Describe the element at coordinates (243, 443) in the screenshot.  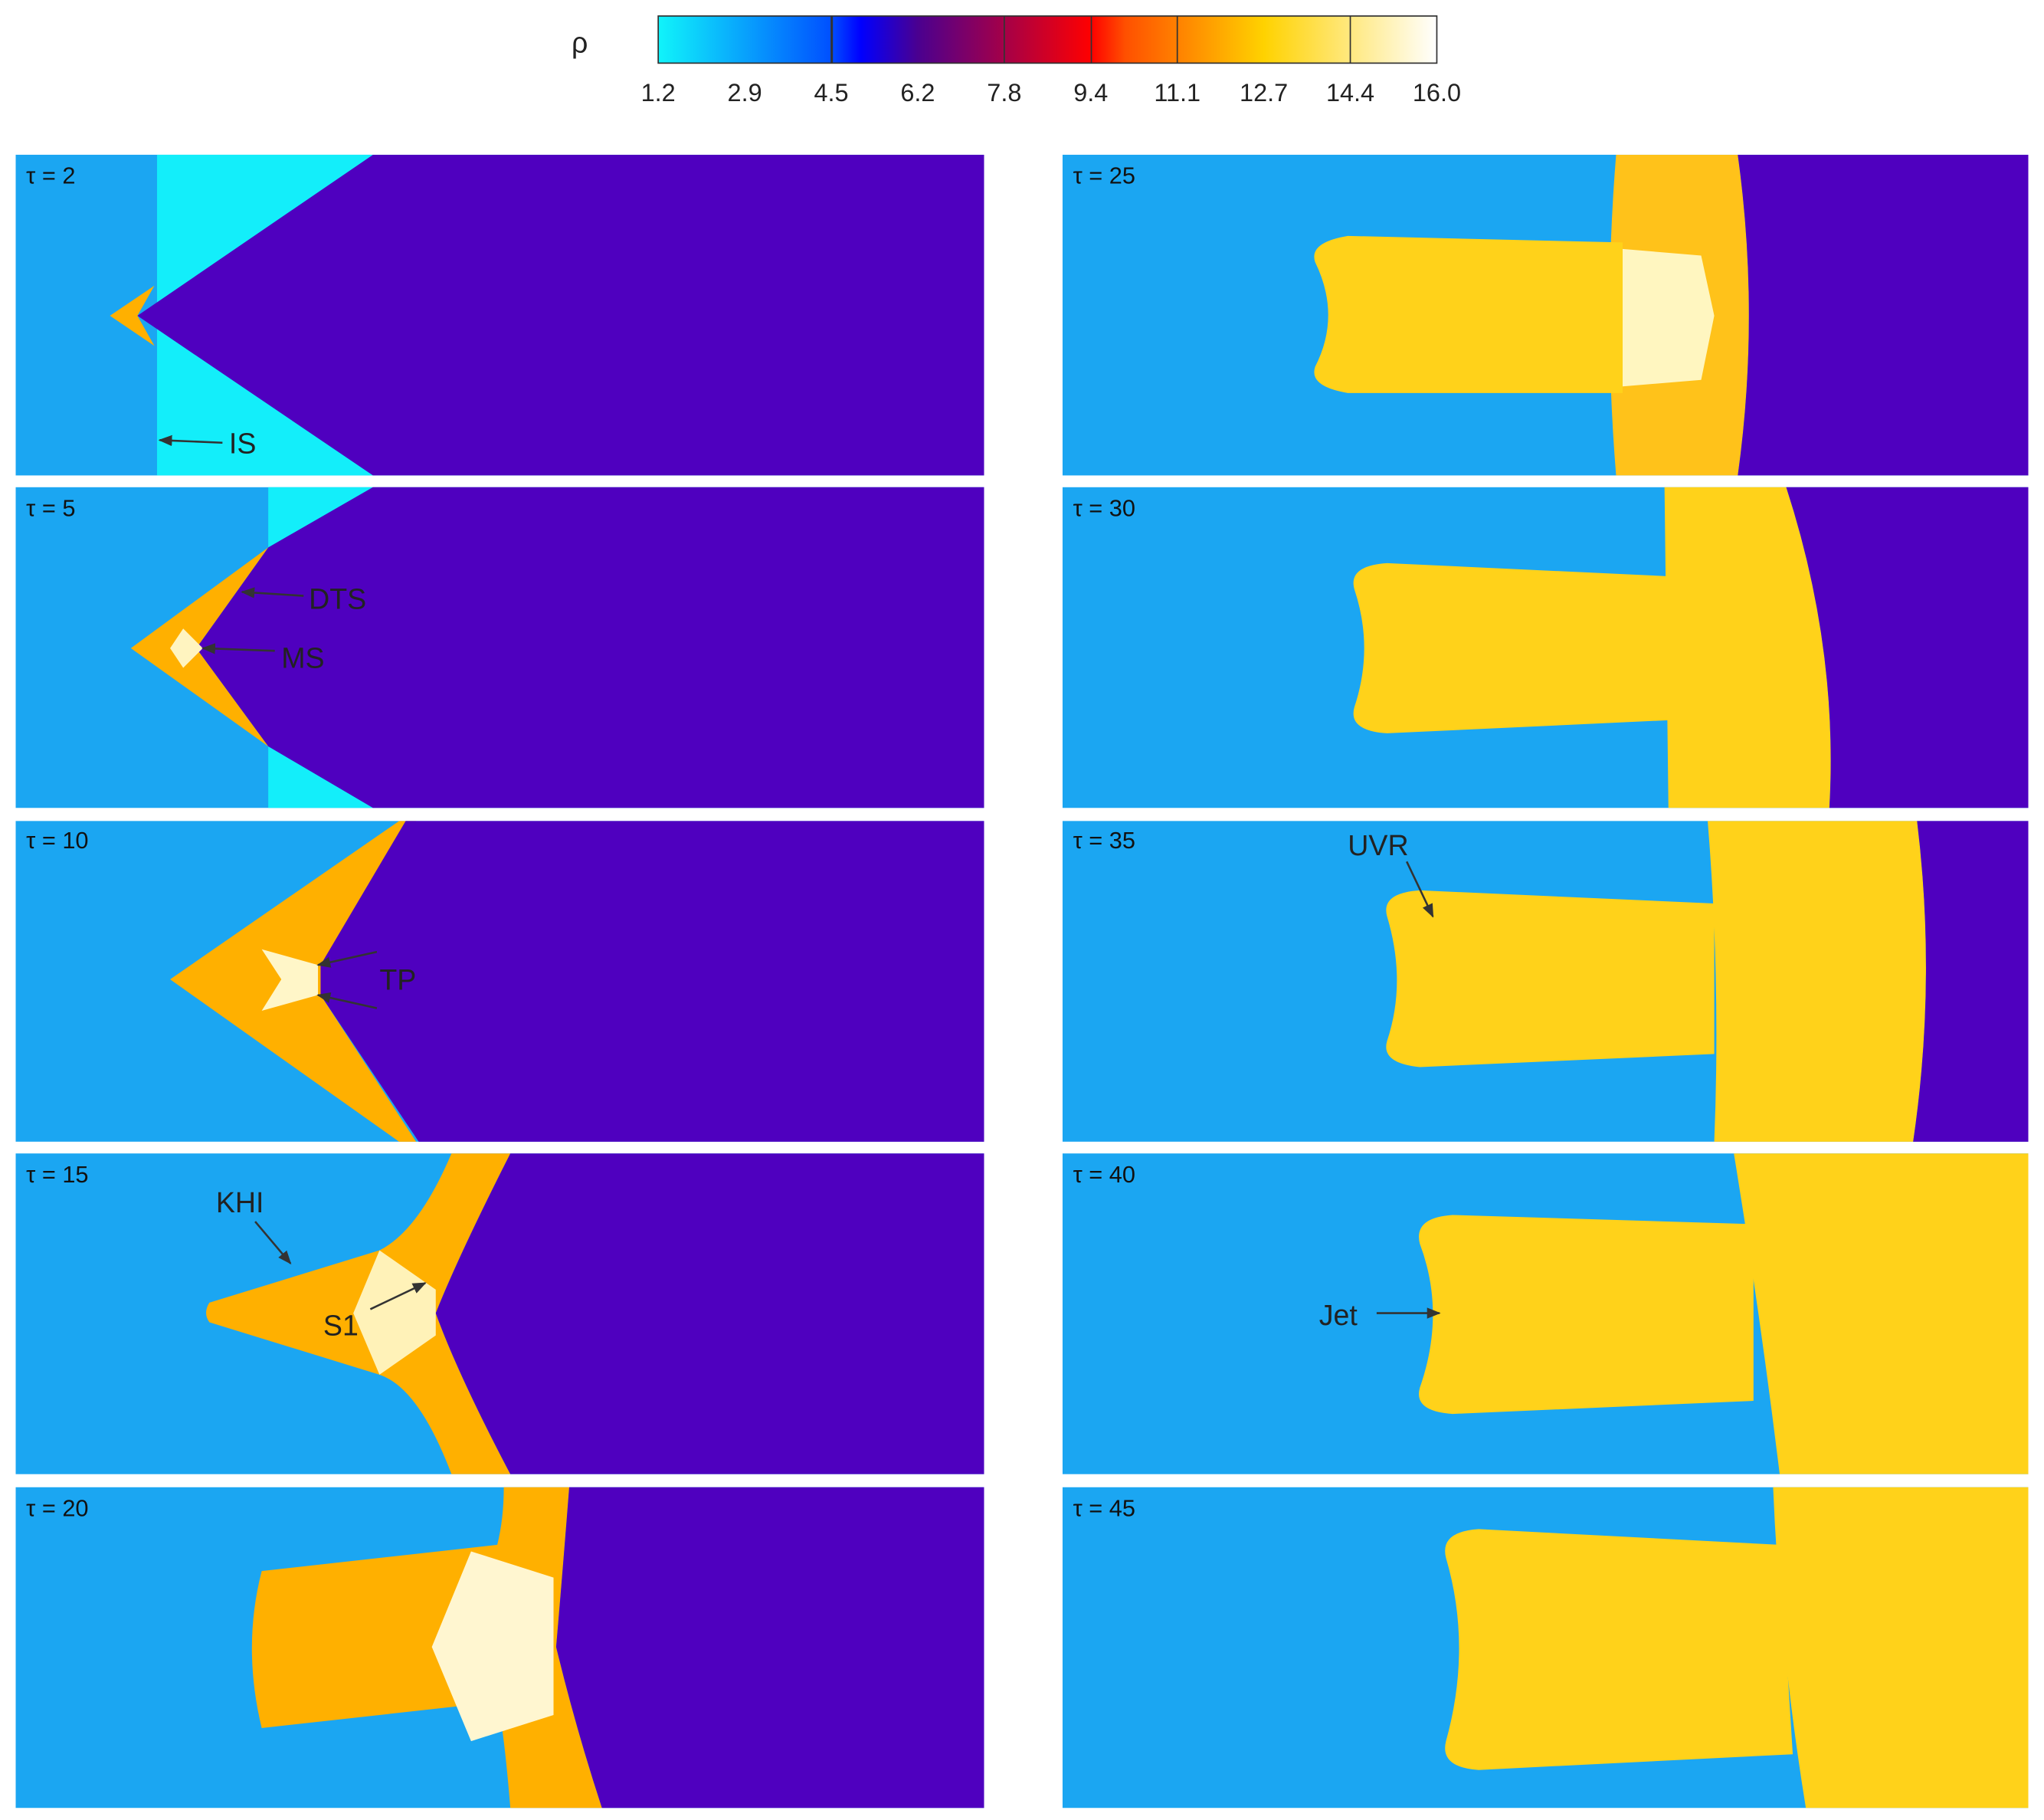
I see `annotation: IS` at that location.